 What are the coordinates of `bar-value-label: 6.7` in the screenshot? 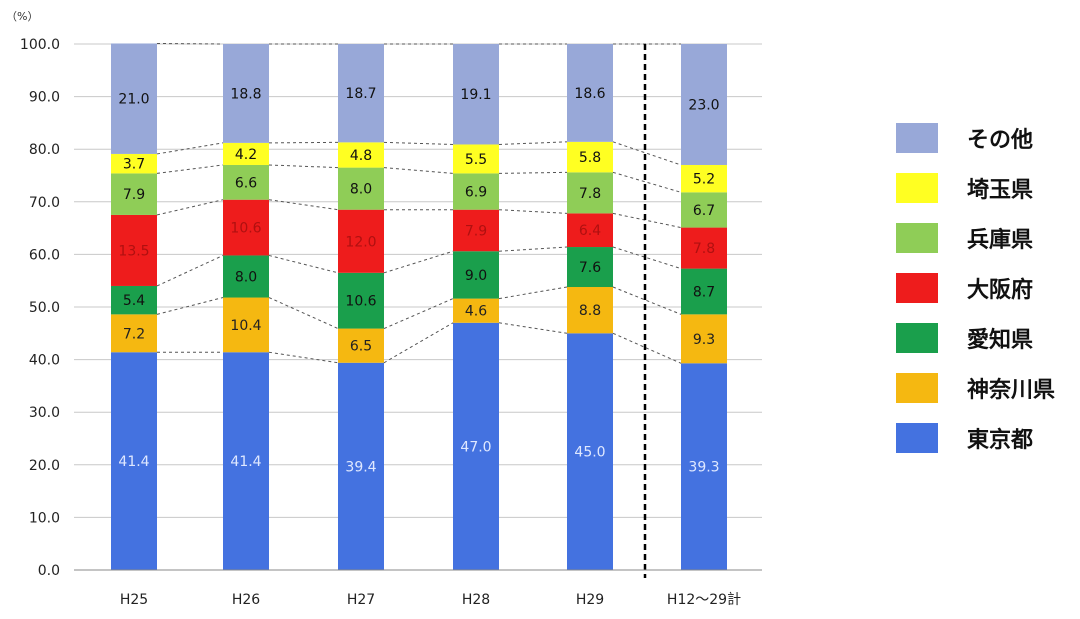 It's located at (704, 211).